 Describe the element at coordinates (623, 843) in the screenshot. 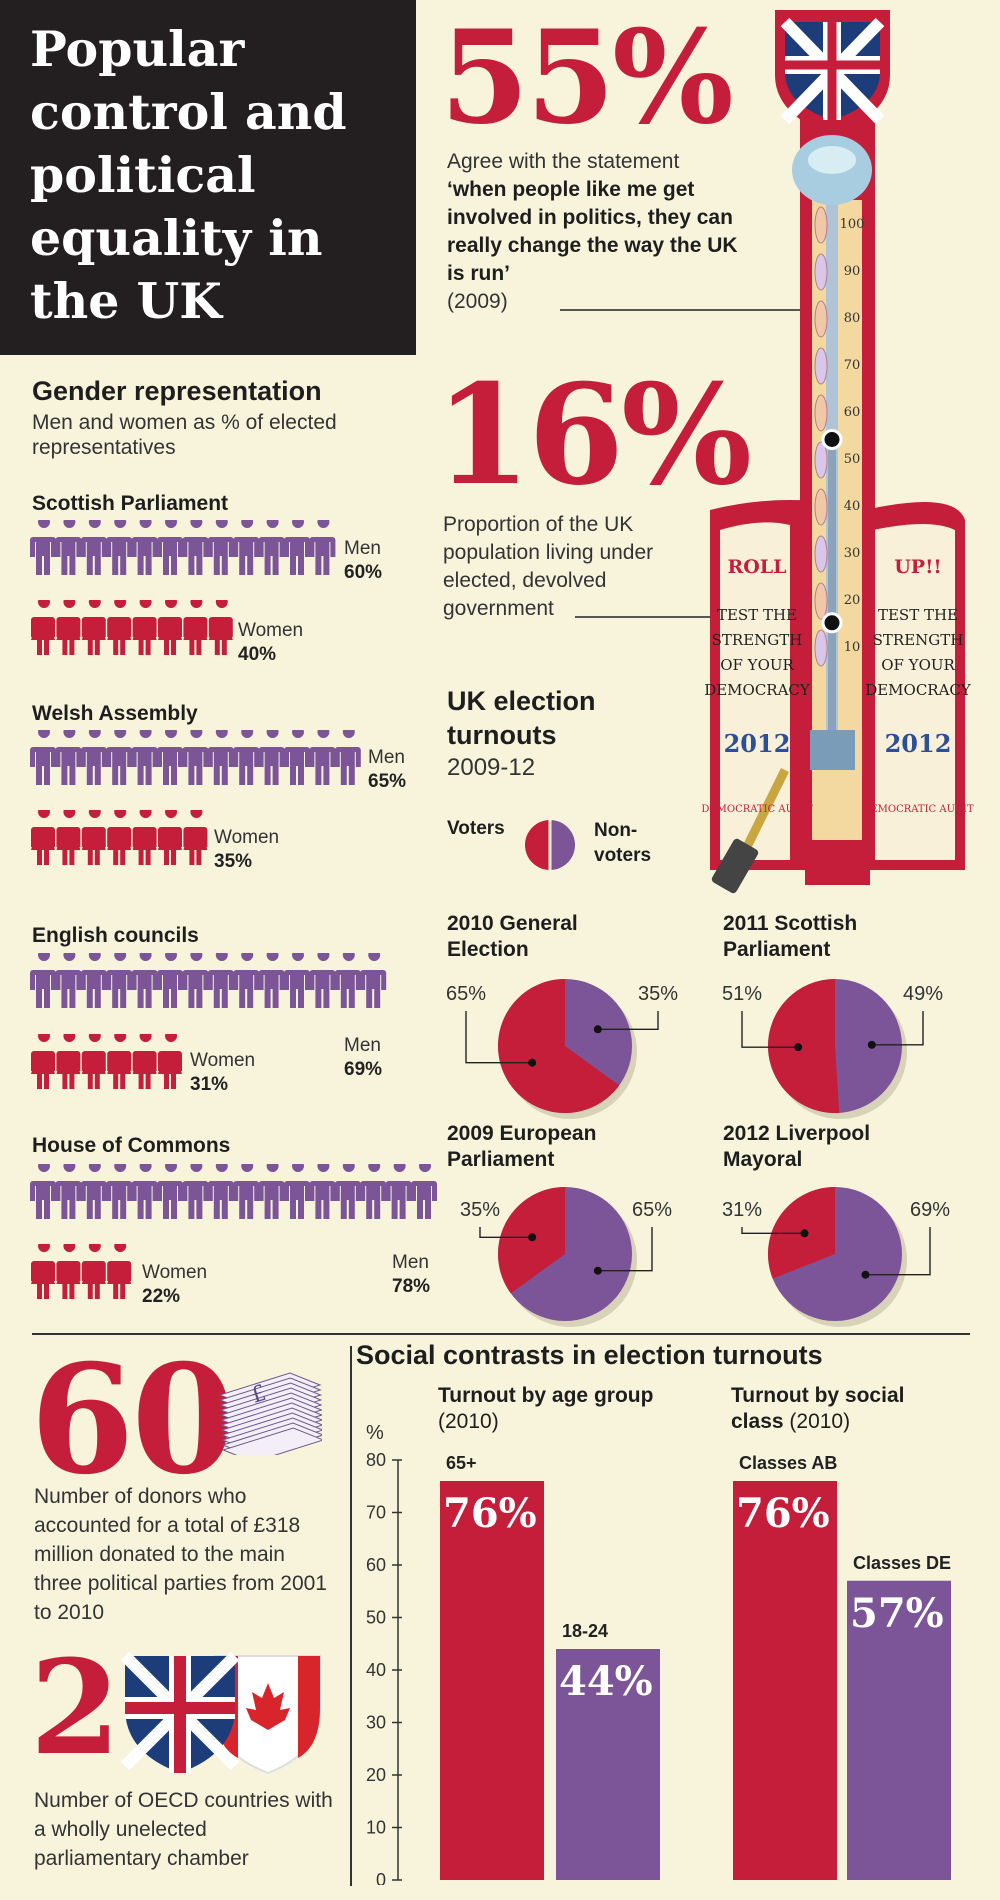

I see `legend-nonvoters: Non-voters` at that location.